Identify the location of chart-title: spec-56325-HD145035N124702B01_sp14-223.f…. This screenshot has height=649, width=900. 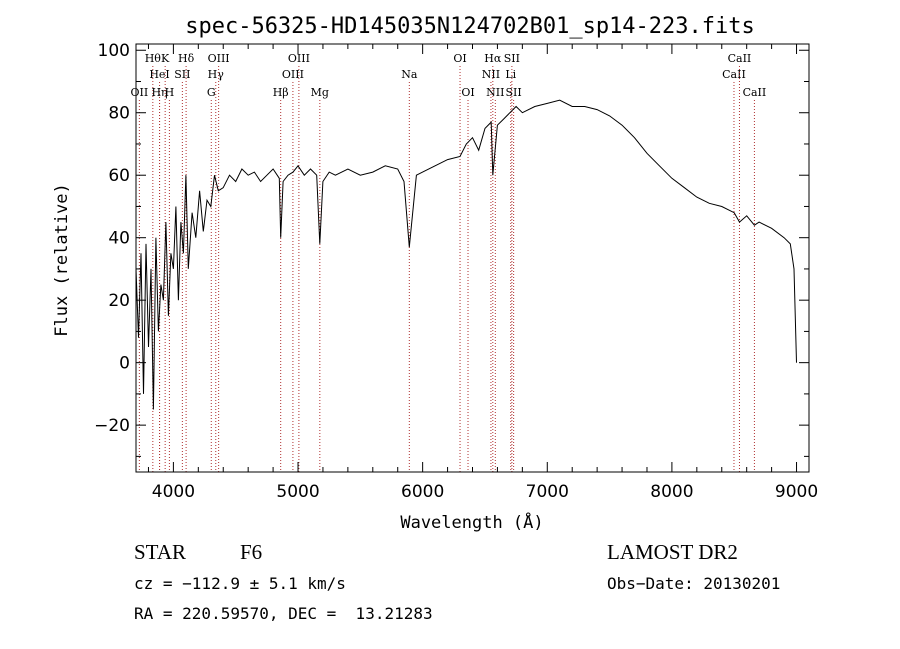
(470, 26).